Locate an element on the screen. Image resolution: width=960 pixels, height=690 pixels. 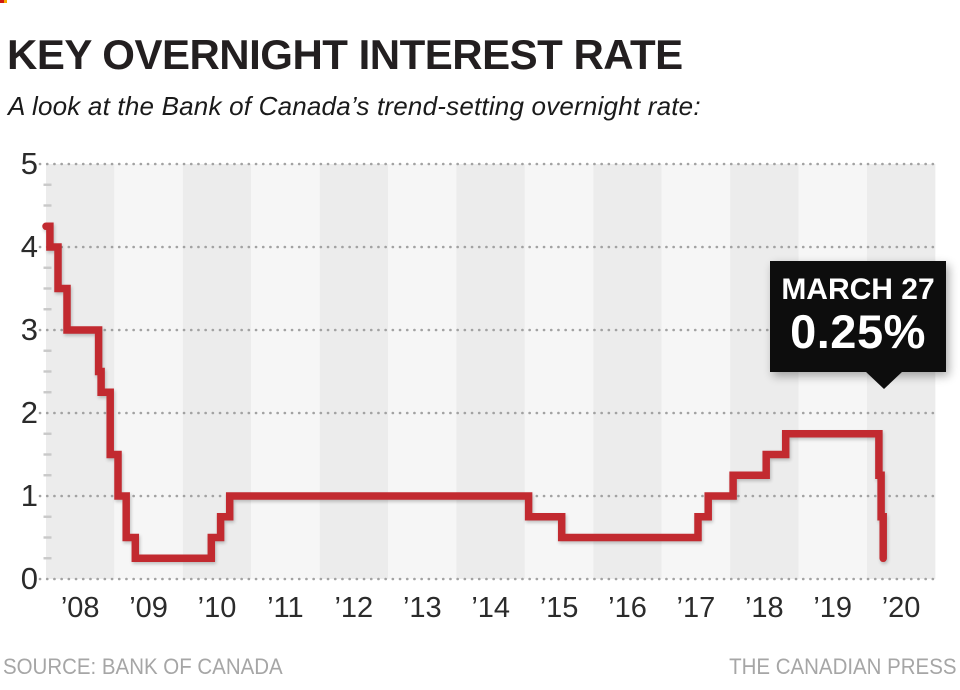
source-credit: SOURCE: BANK OF CANADA is located at coordinates (143, 666).